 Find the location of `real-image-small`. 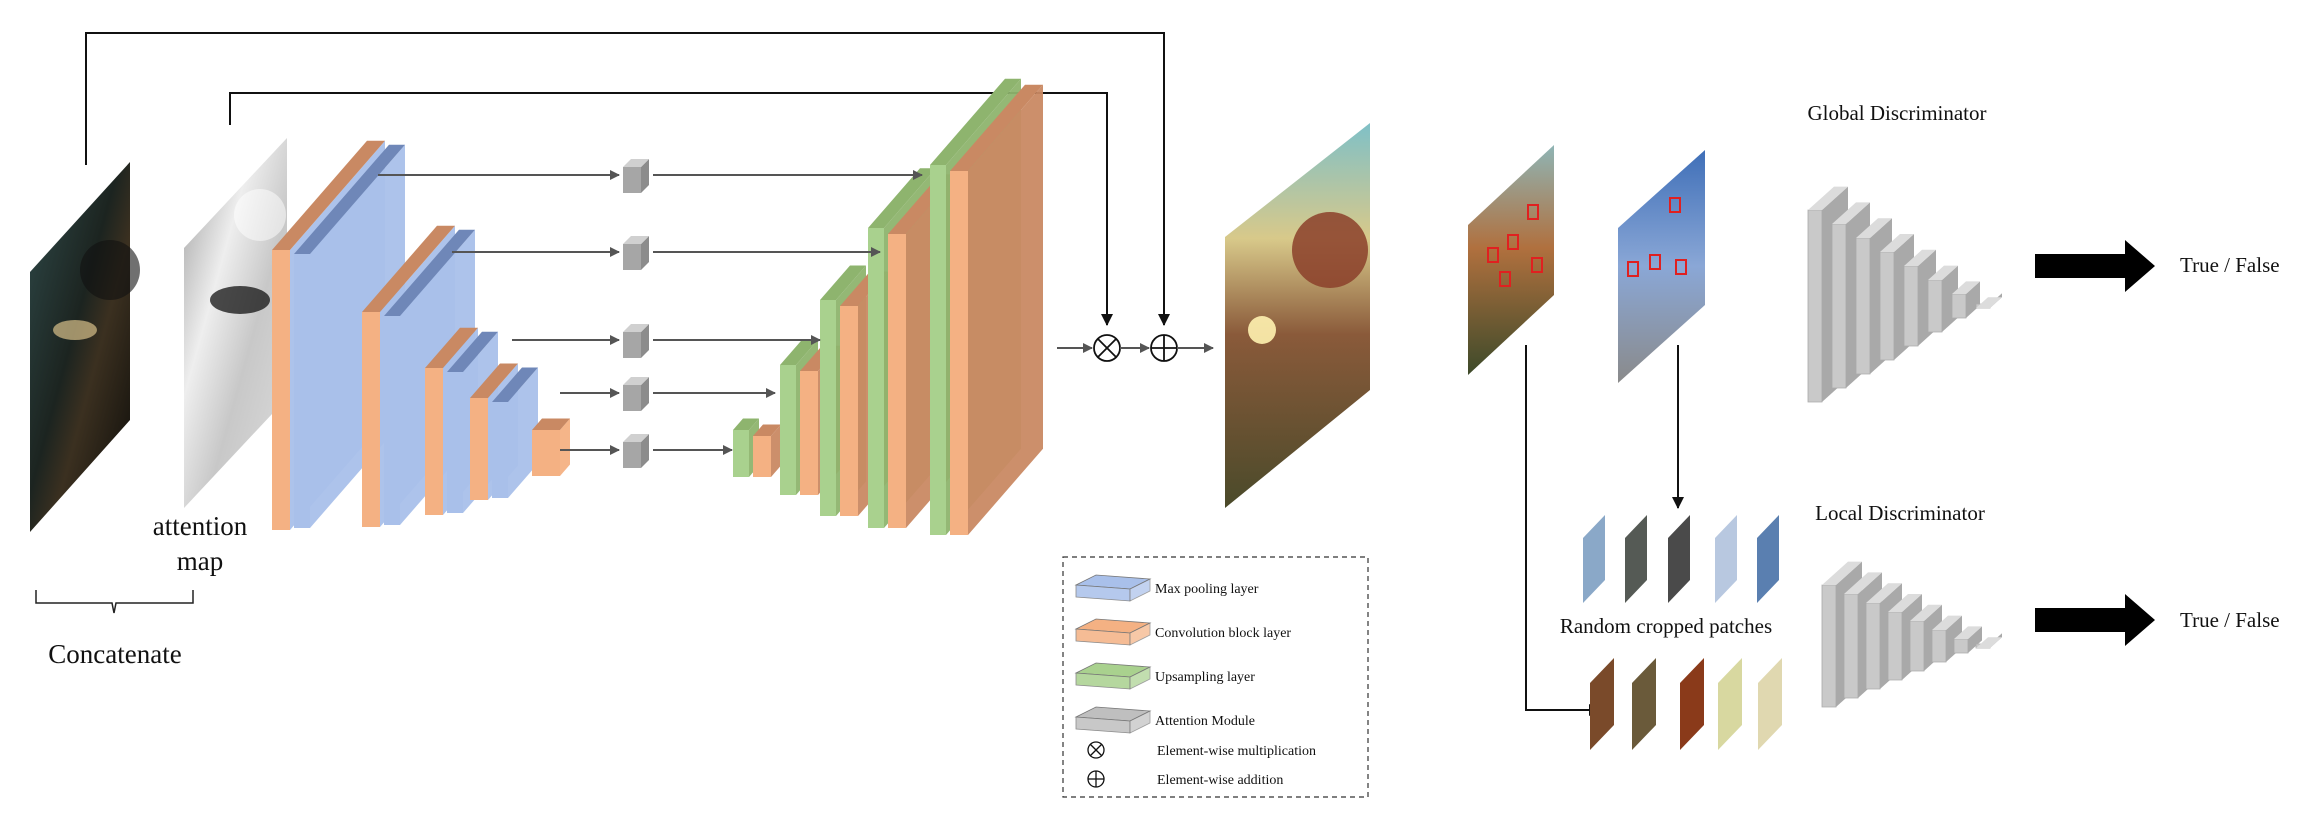

real-image-small is located at coordinates (1661, 266).